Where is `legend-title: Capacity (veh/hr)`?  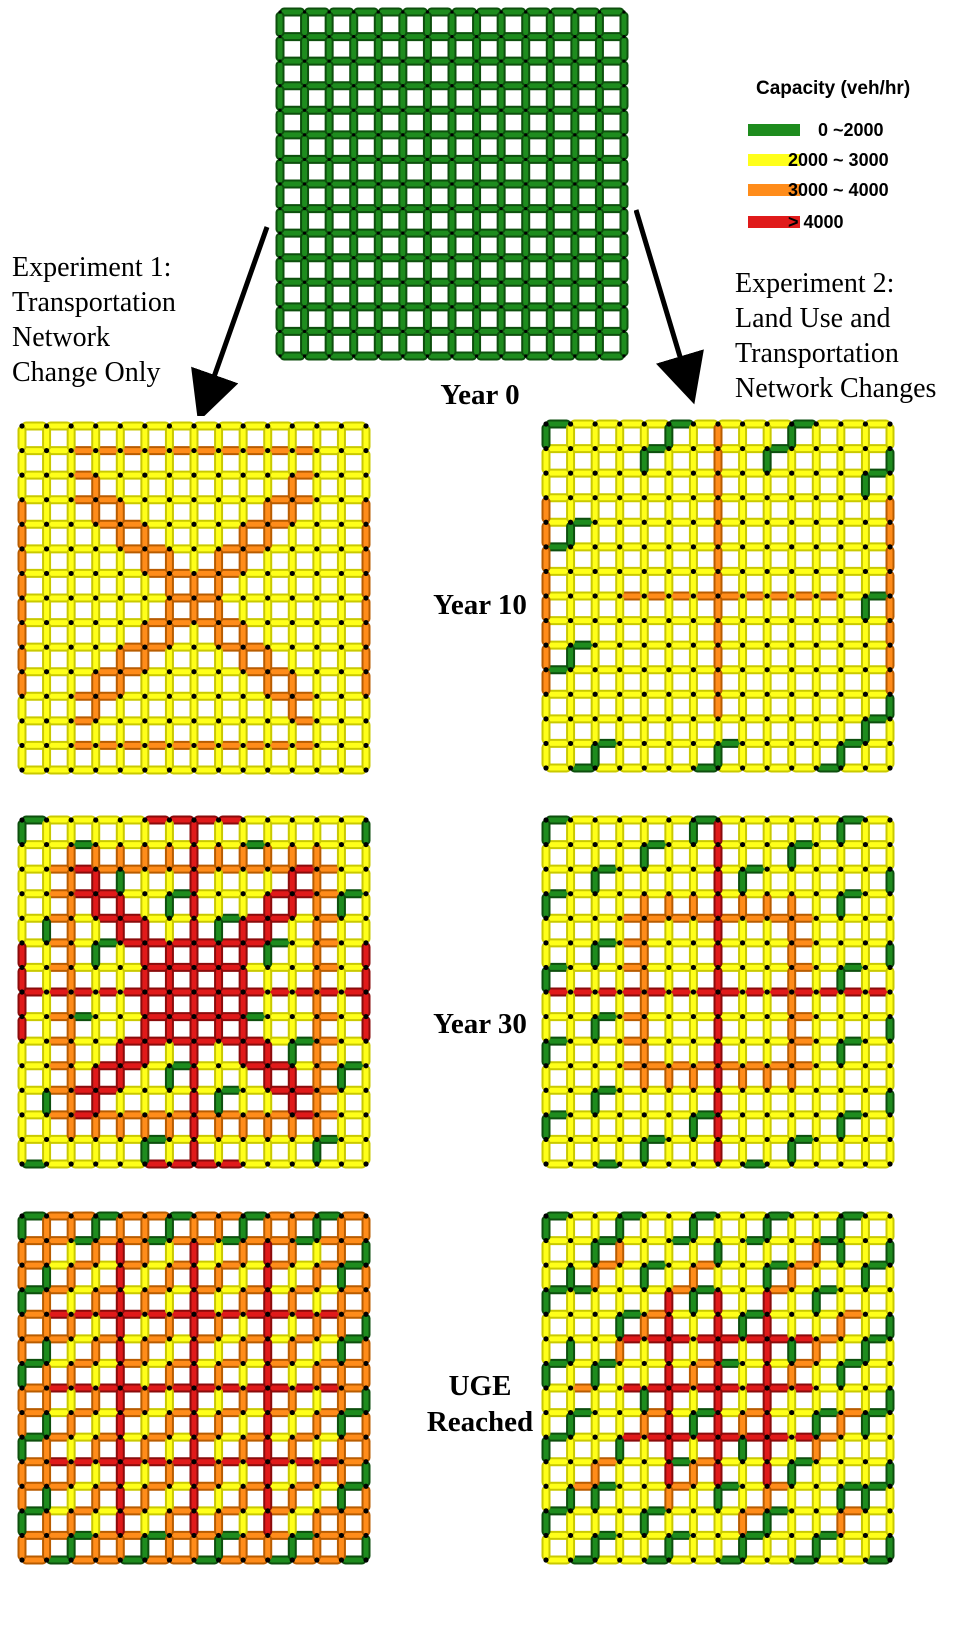
legend-title: Capacity (veh/hr) is located at coordinates (833, 88).